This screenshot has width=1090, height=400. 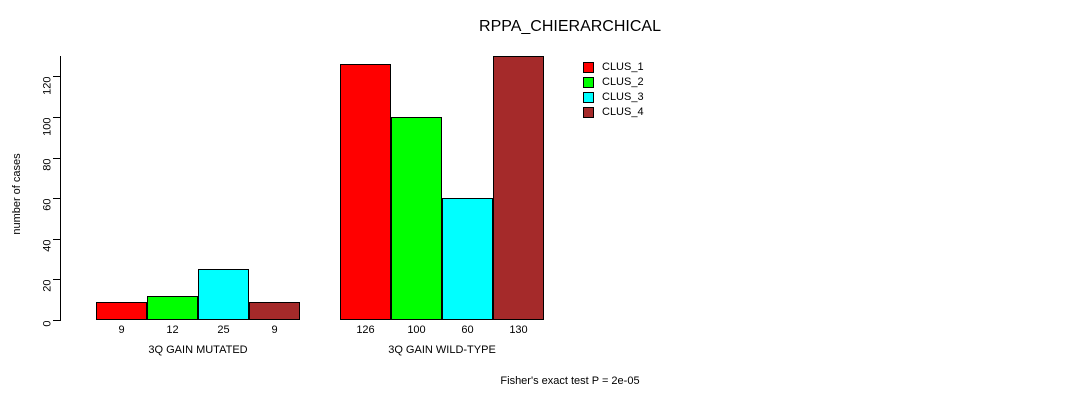 I want to click on footer-annotation-container: Fisher's exact test P = 2e-05, so click(x=570, y=380).